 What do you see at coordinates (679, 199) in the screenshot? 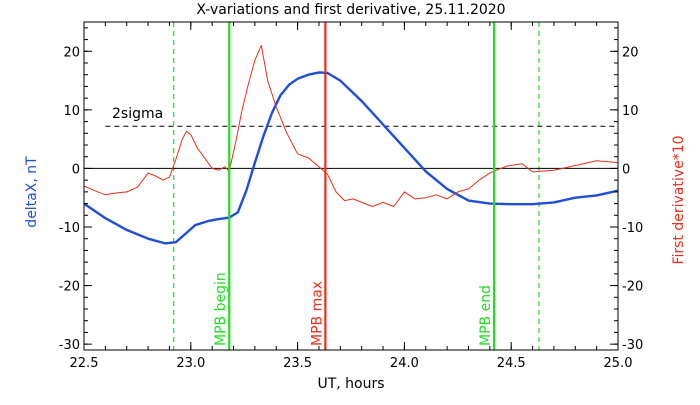
I see `y-axis-label-right: First derivative*10` at bounding box center [679, 199].